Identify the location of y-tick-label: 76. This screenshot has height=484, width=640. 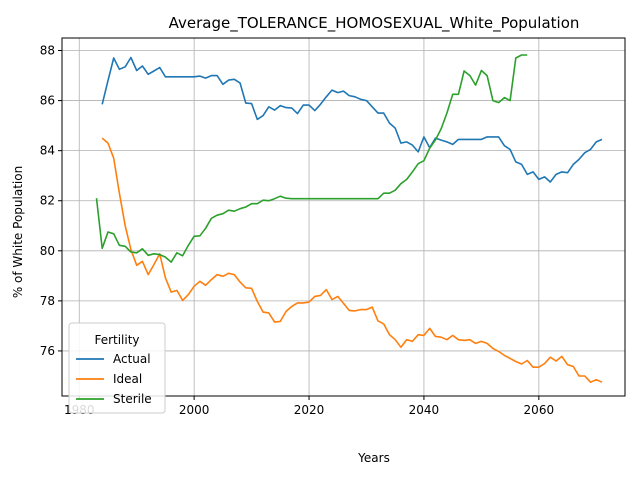
(47, 351).